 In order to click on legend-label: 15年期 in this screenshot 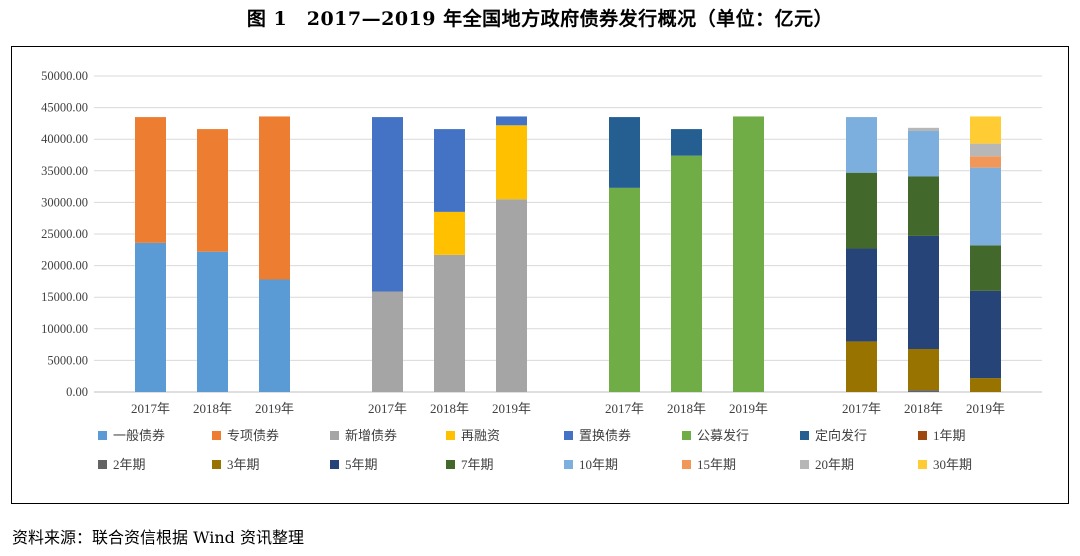, I will do `click(716, 464)`.